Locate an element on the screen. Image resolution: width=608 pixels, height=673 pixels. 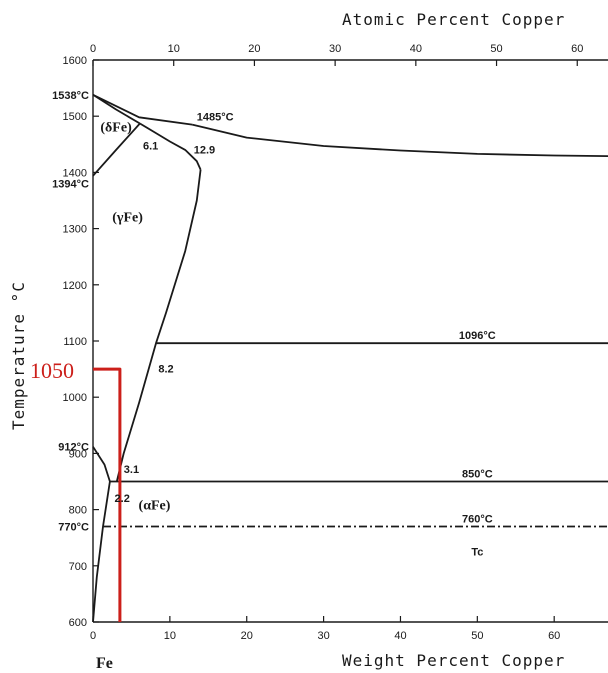
annotation-label: 760°C is located at coordinates (477, 519).